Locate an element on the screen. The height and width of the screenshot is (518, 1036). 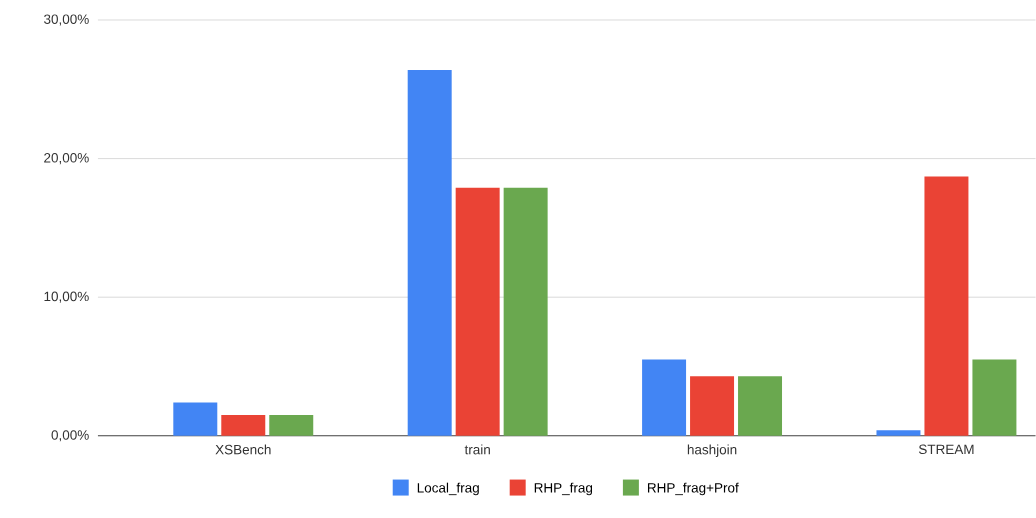
x-tick-label: hashjoin is located at coordinates (712, 451).